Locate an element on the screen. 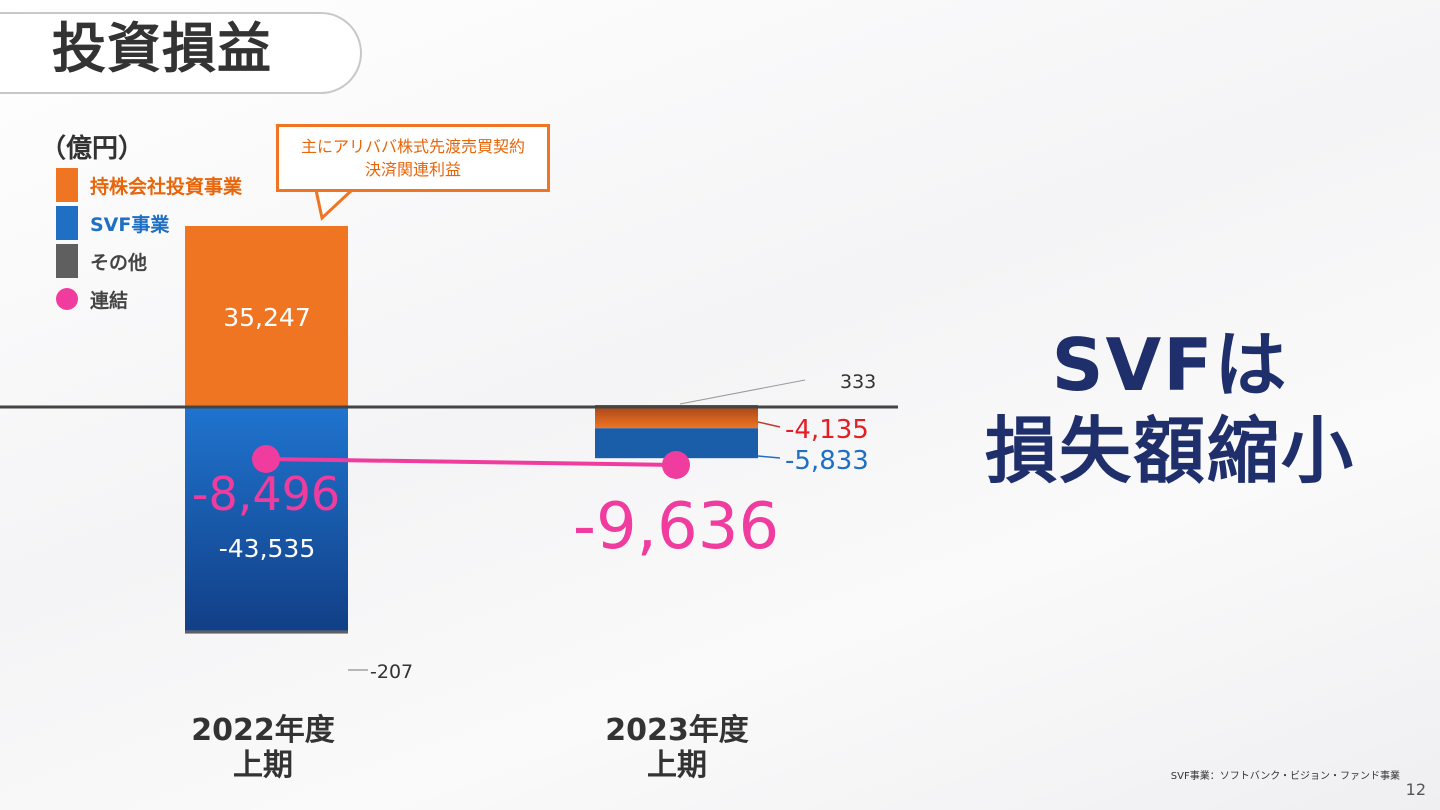 The width and height of the screenshot is (1440, 810). legend-swatch-svf is located at coordinates (67, 223).